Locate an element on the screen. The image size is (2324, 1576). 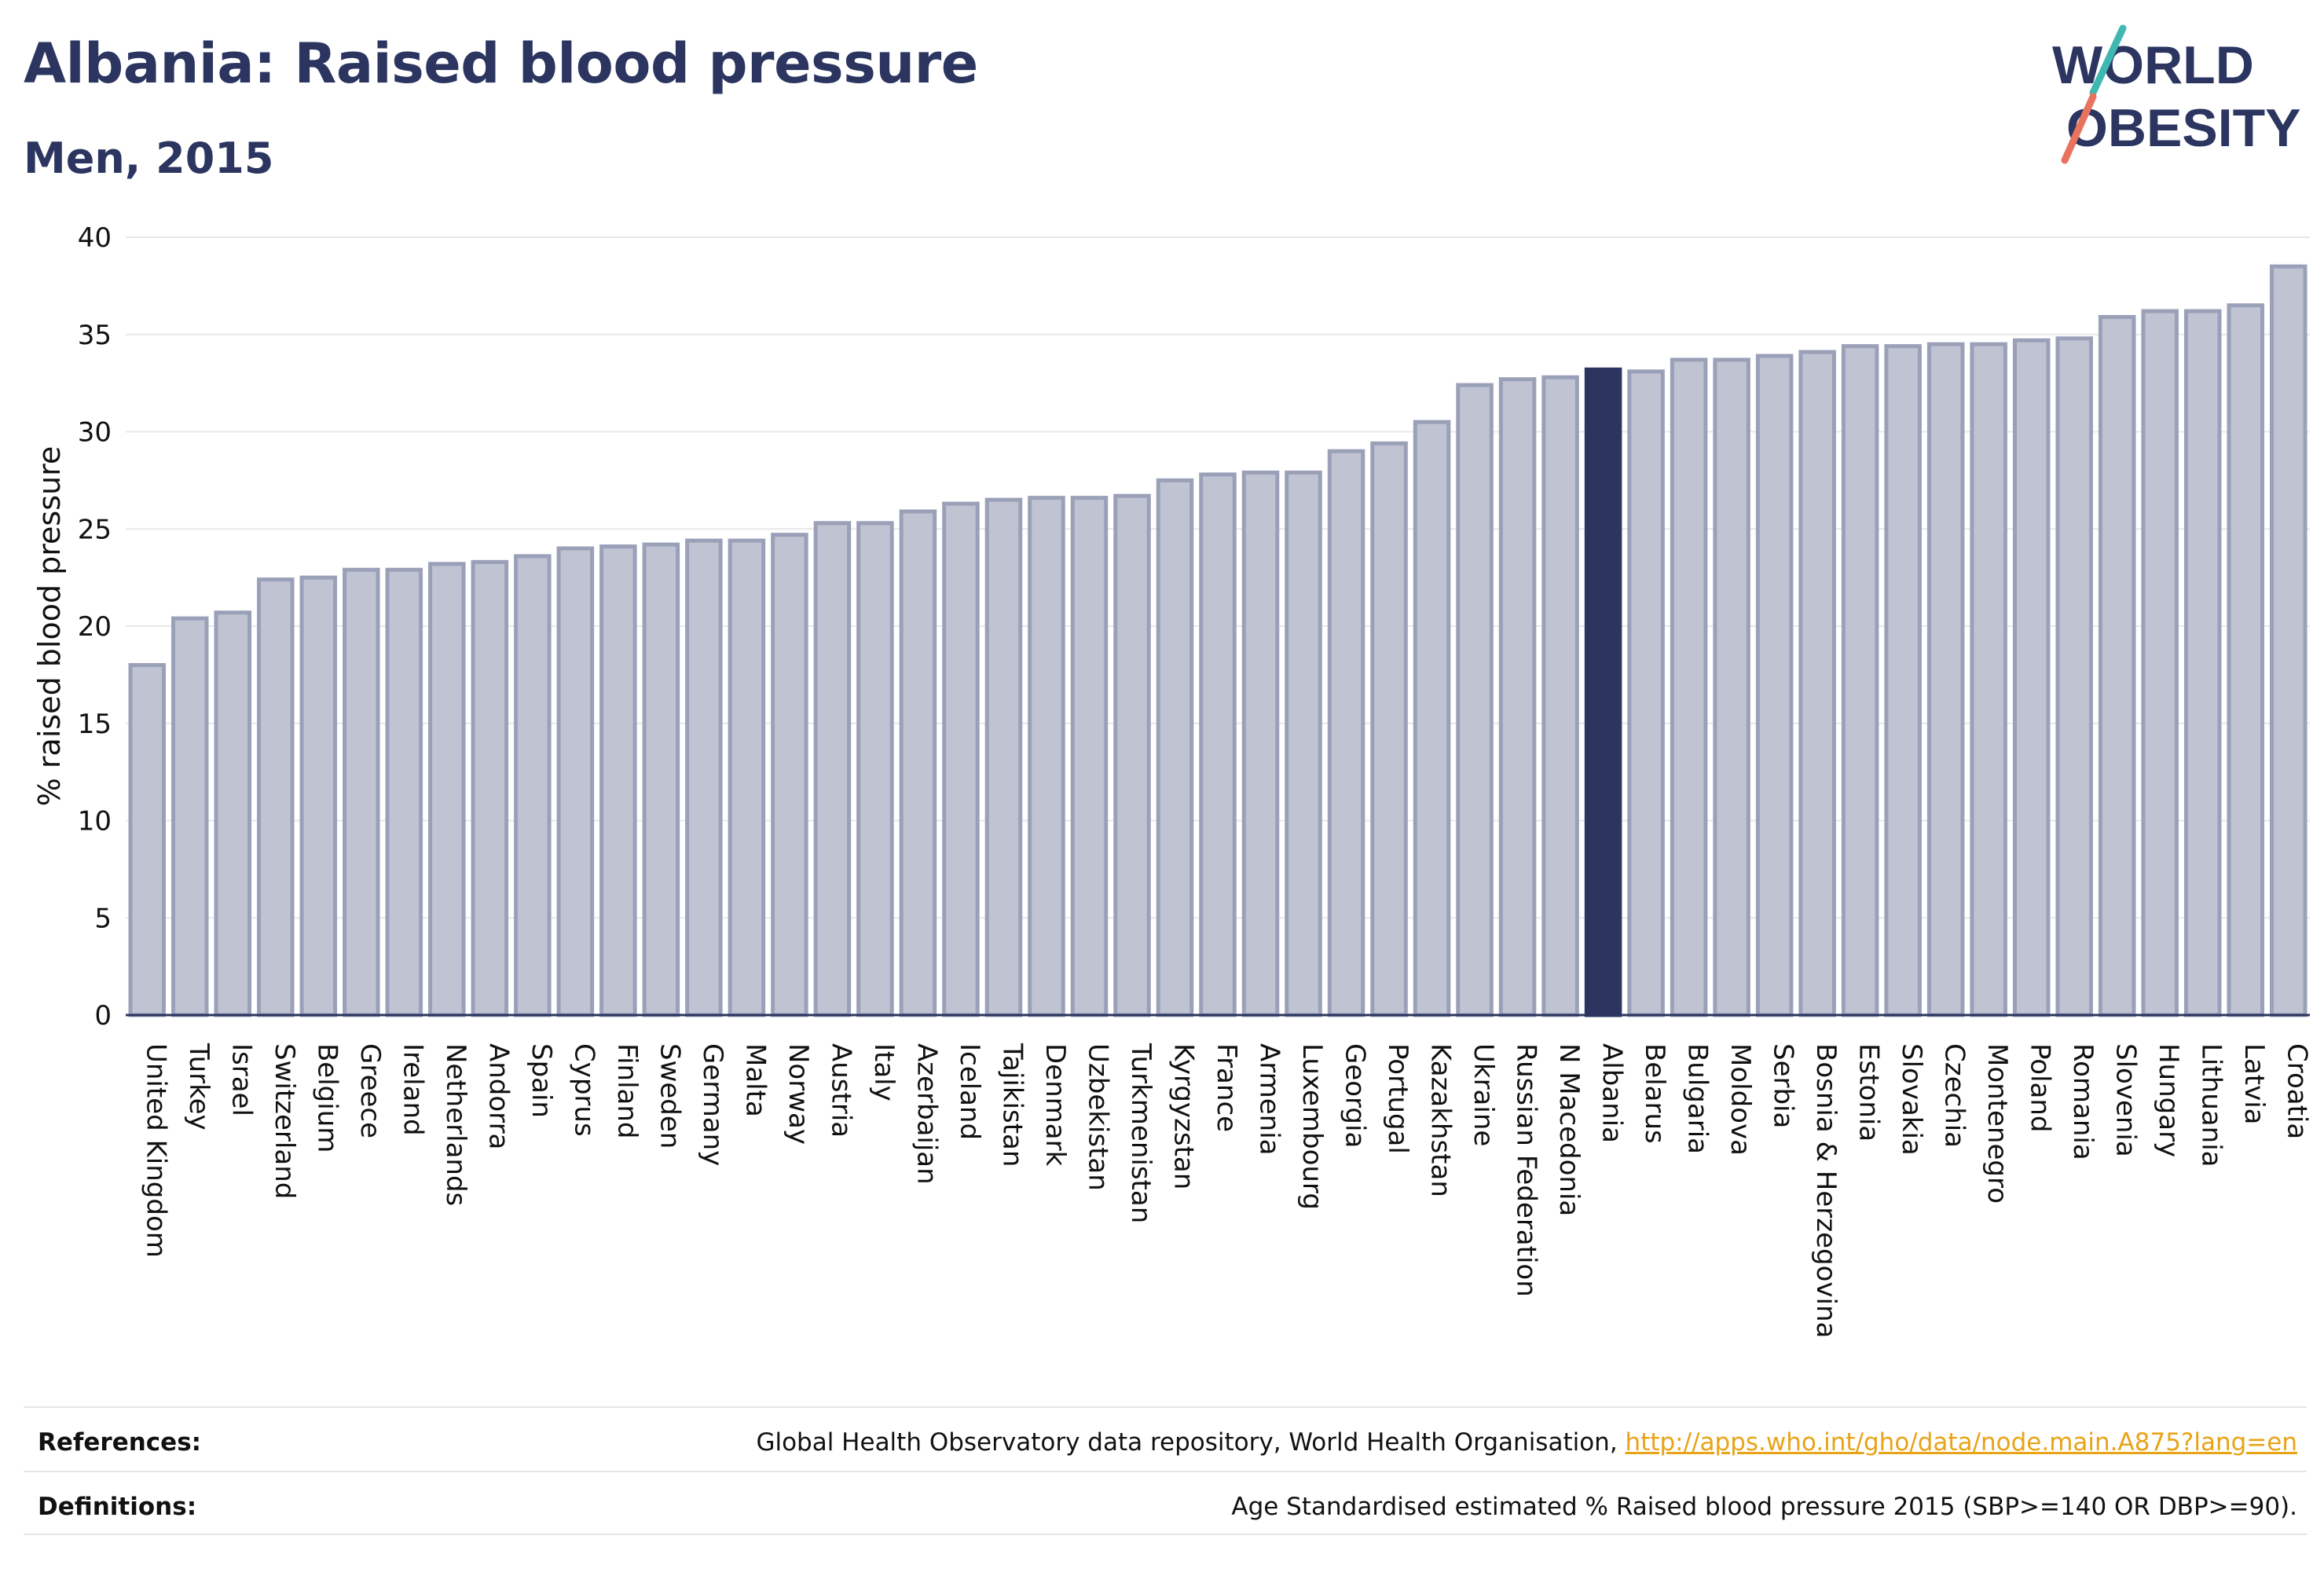
x-tick-label: Bulgaria is located at coordinates (1698, 1098).